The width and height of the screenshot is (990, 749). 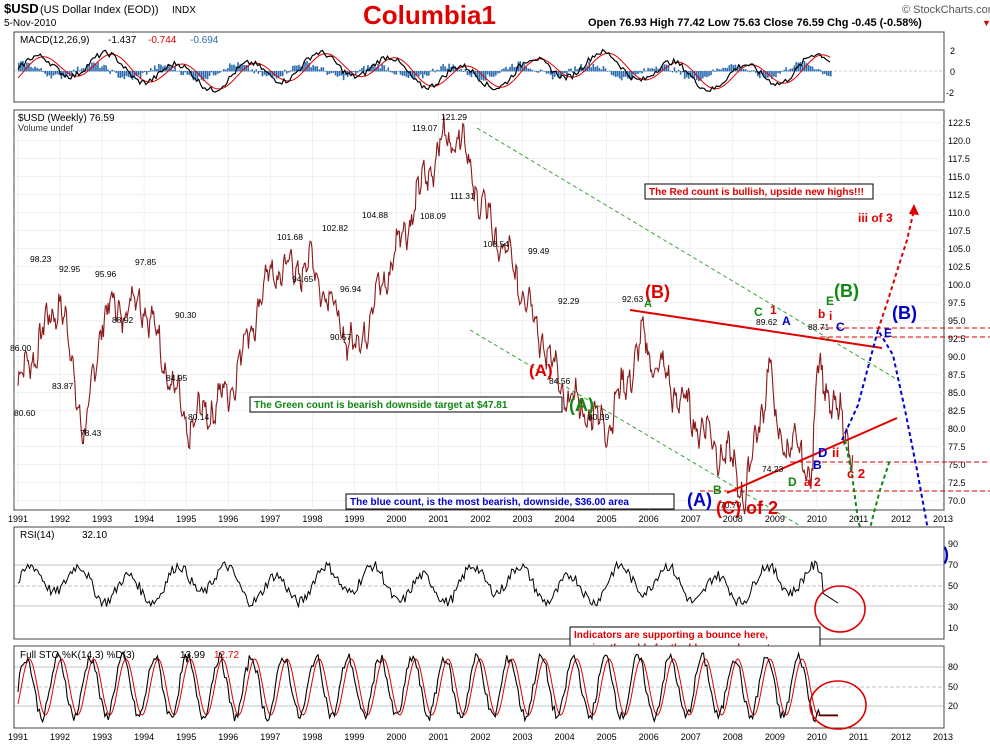 I want to click on wave-label: a 2, so click(x=812, y=482).